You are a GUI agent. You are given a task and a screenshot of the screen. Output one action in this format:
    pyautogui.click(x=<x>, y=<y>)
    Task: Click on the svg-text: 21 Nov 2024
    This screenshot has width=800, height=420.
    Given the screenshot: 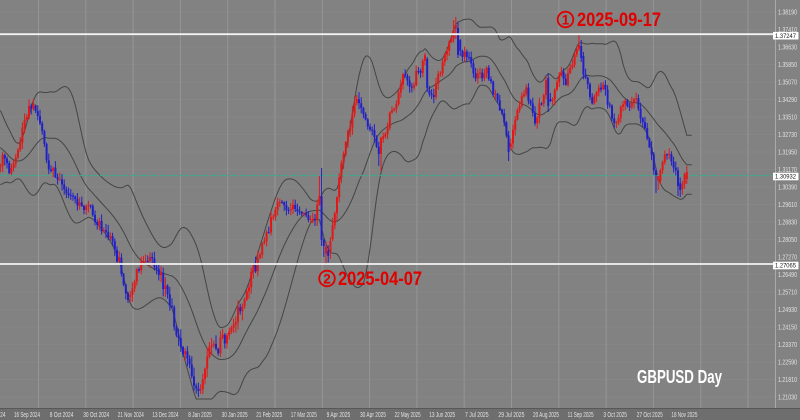 What is the action you would take?
    pyautogui.click(x=131, y=415)
    